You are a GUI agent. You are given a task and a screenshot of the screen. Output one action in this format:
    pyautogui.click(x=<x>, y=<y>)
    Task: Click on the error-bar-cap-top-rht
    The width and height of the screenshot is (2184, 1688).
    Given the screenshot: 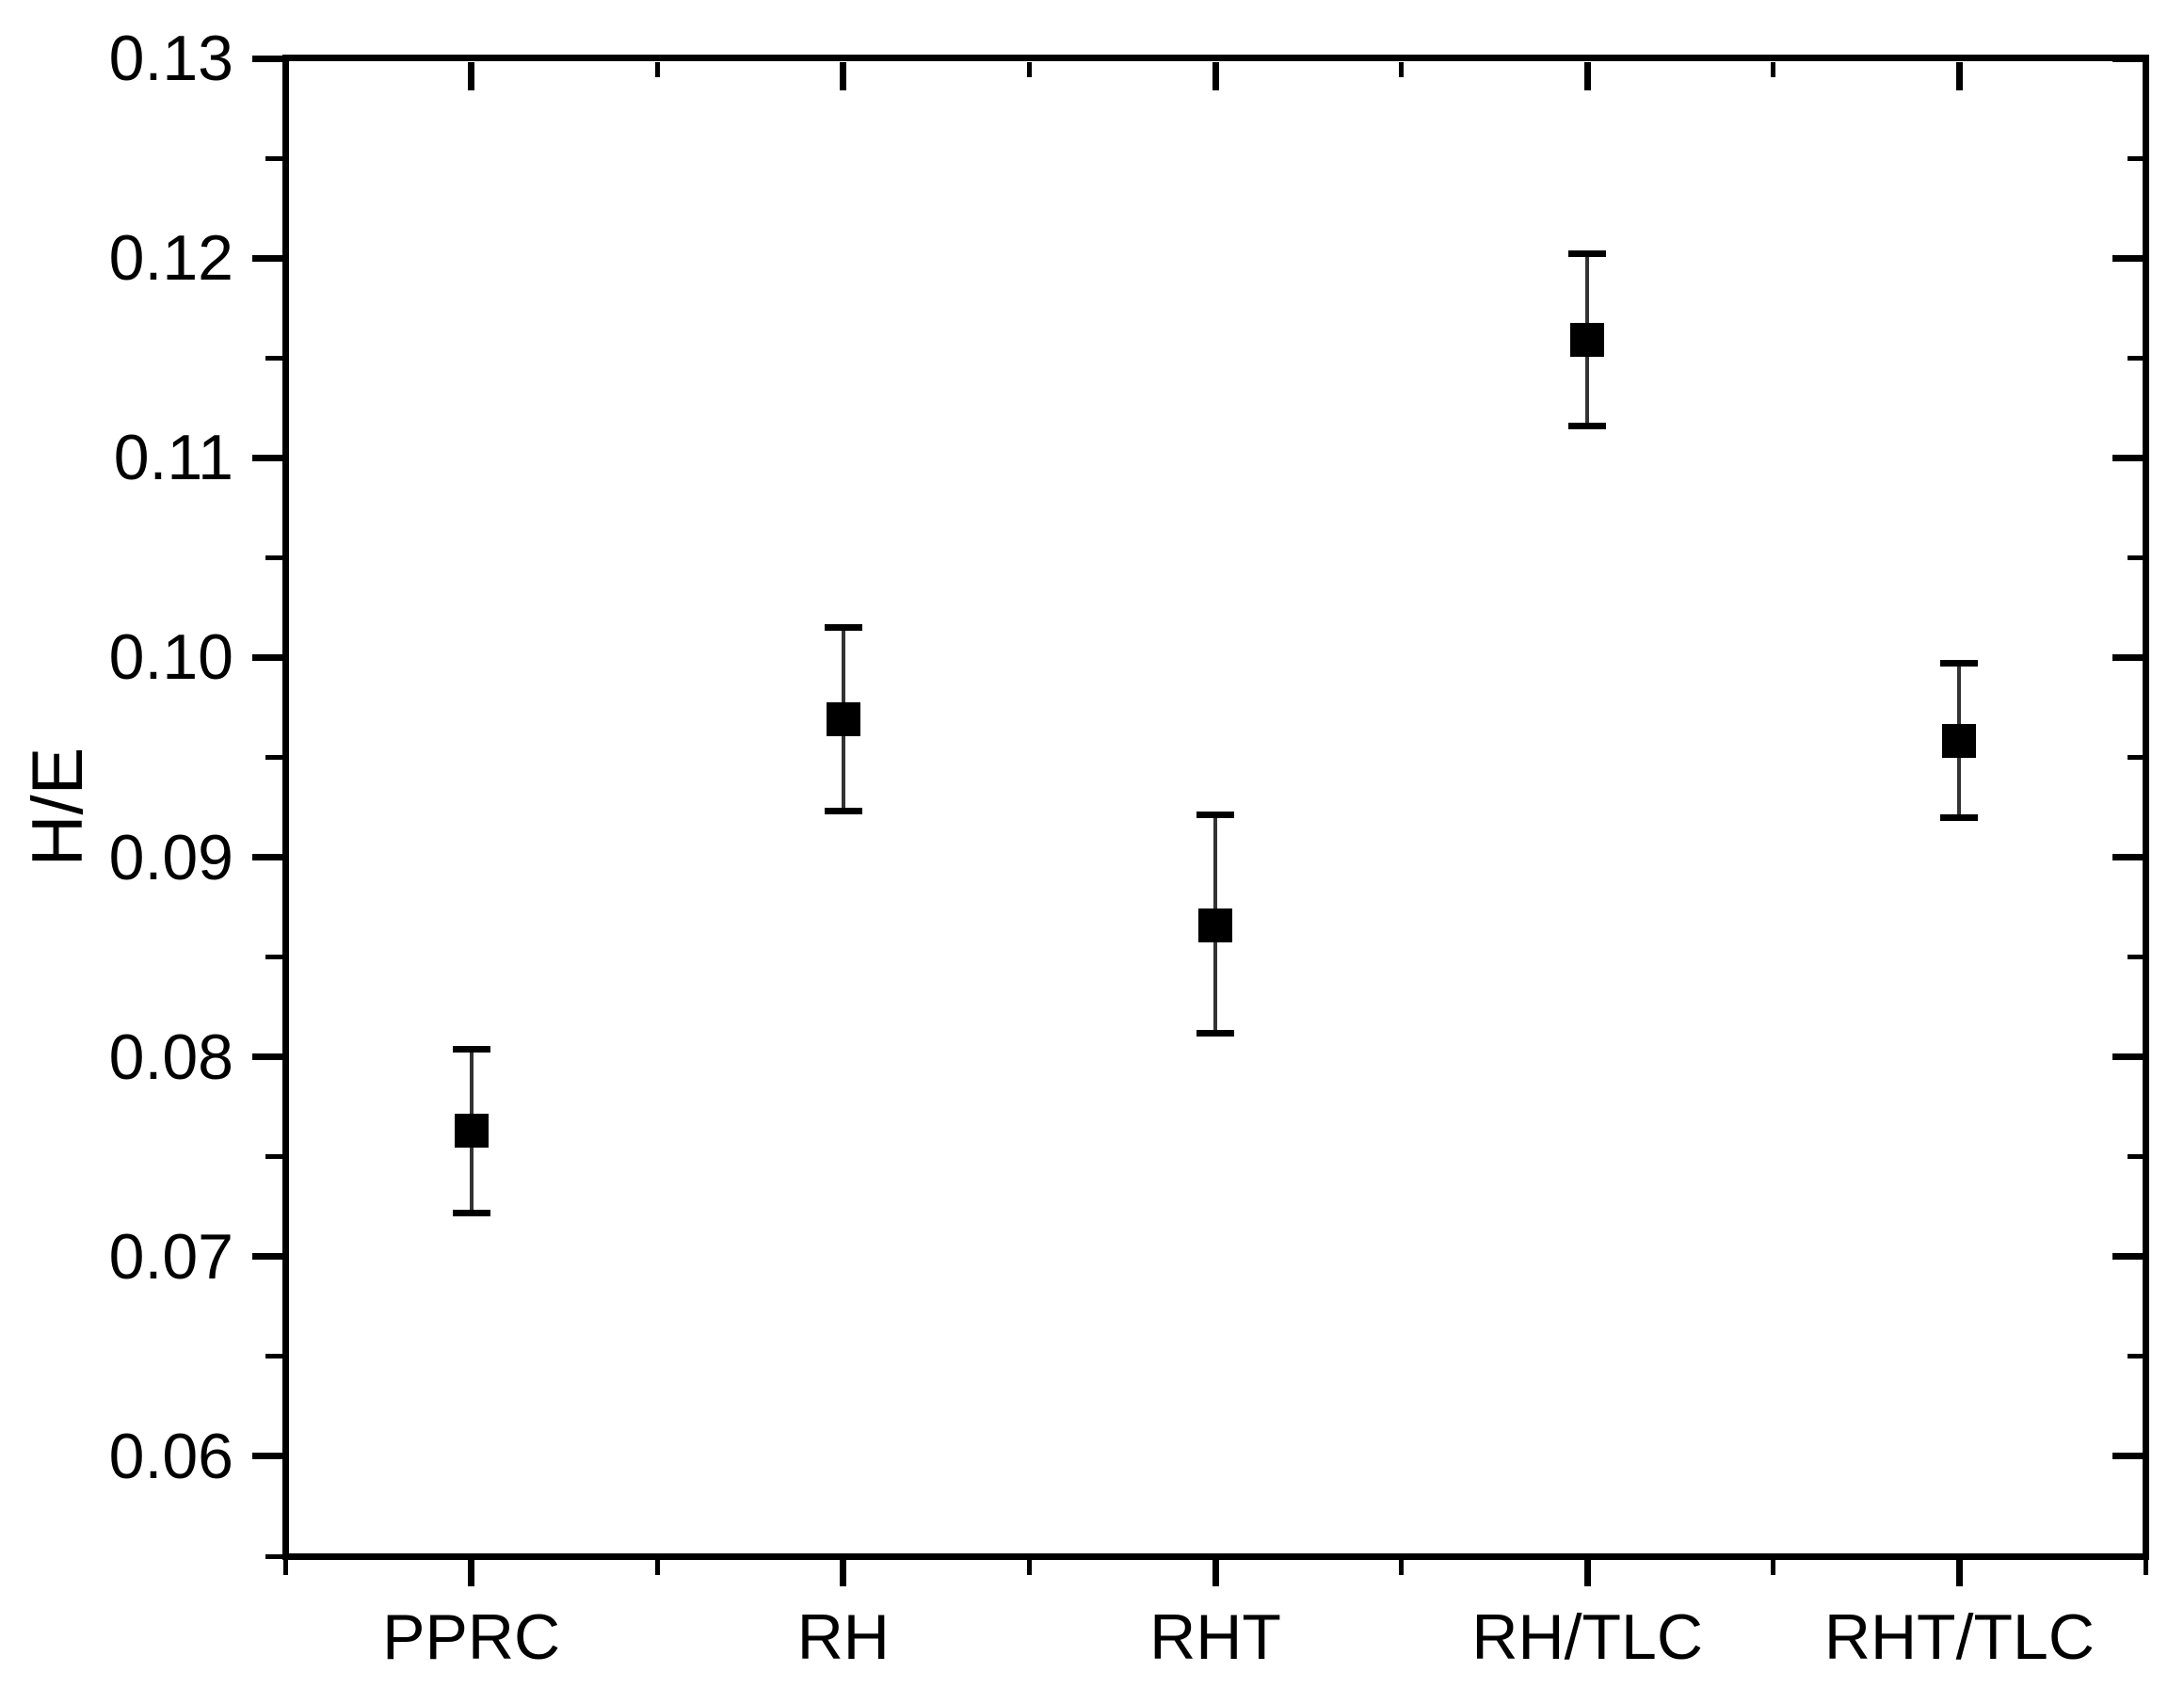 What is the action you would take?
    pyautogui.click(x=1215, y=815)
    